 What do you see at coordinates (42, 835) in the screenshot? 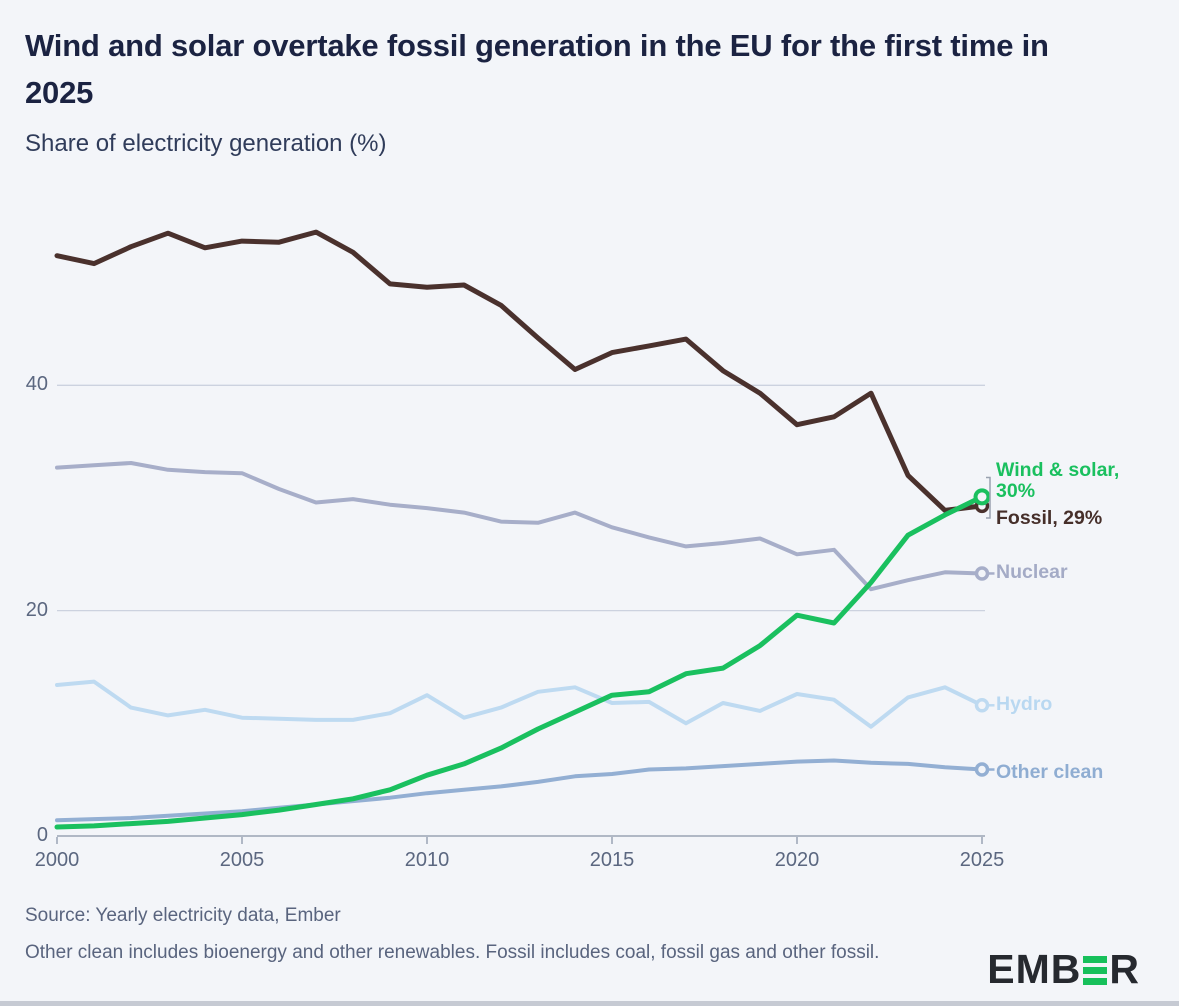
I see `y-tick-label-0: 0` at bounding box center [42, 835].